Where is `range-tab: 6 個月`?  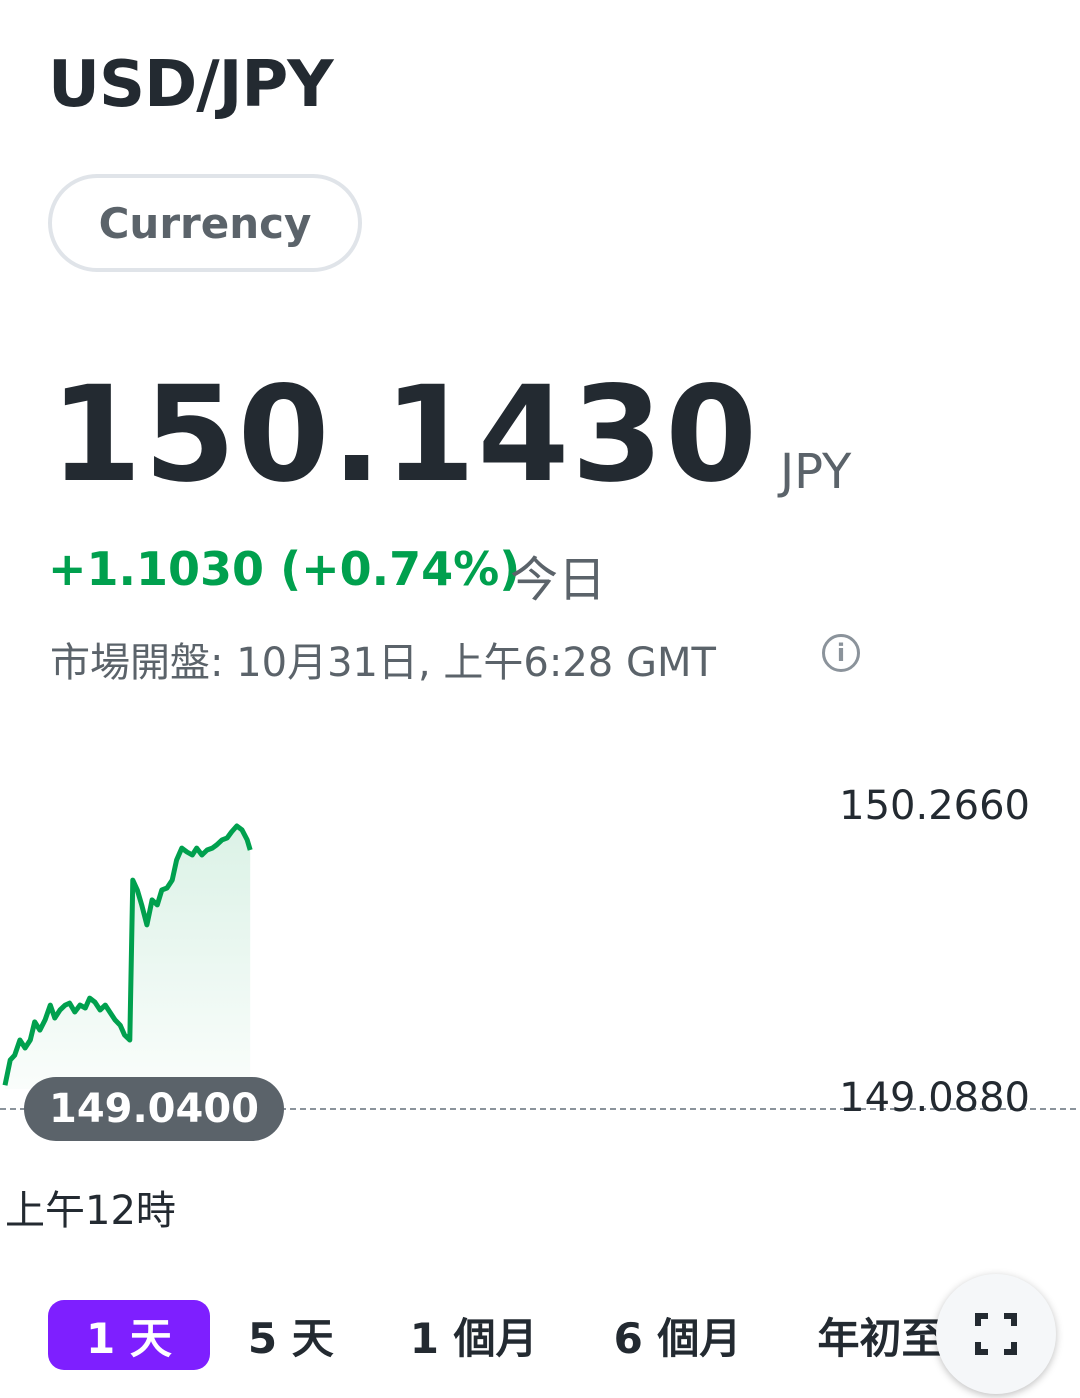 range-tab: 6 個月 is located at coordinates (677, 1338).